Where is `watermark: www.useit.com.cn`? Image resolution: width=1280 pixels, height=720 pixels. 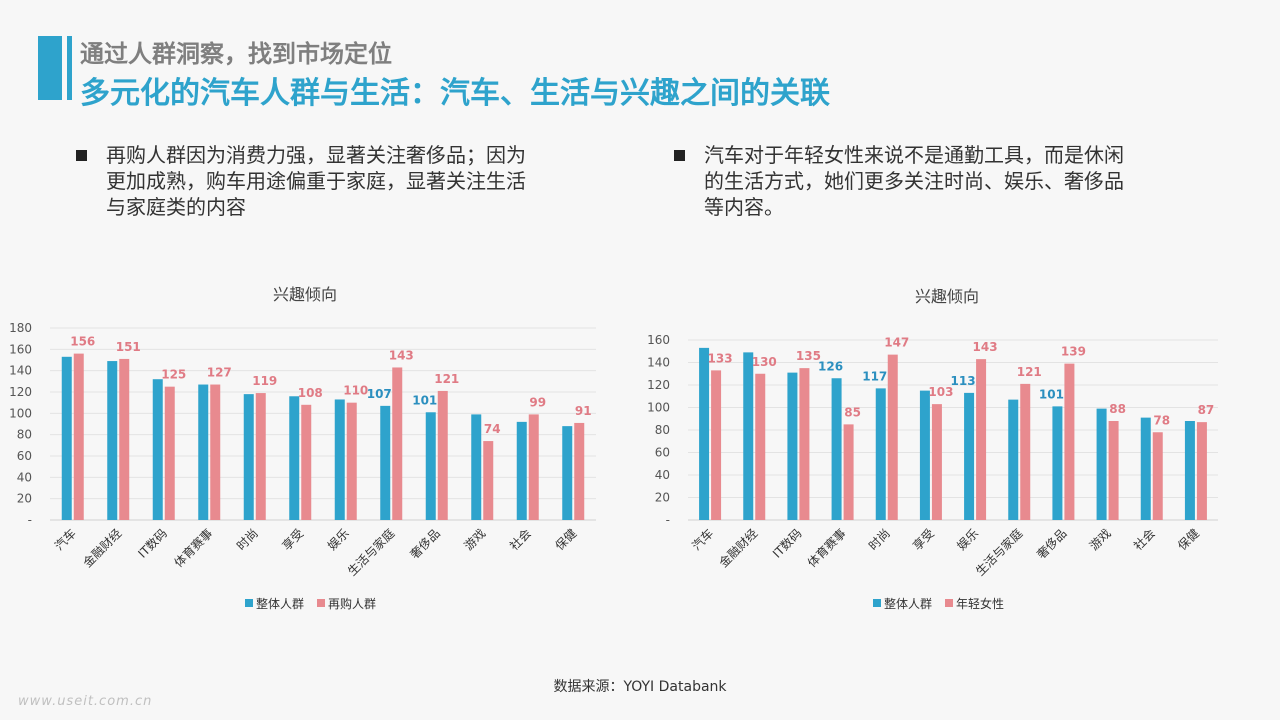
watermark: www.useit.com.cn is located at coordinates (85, 701).